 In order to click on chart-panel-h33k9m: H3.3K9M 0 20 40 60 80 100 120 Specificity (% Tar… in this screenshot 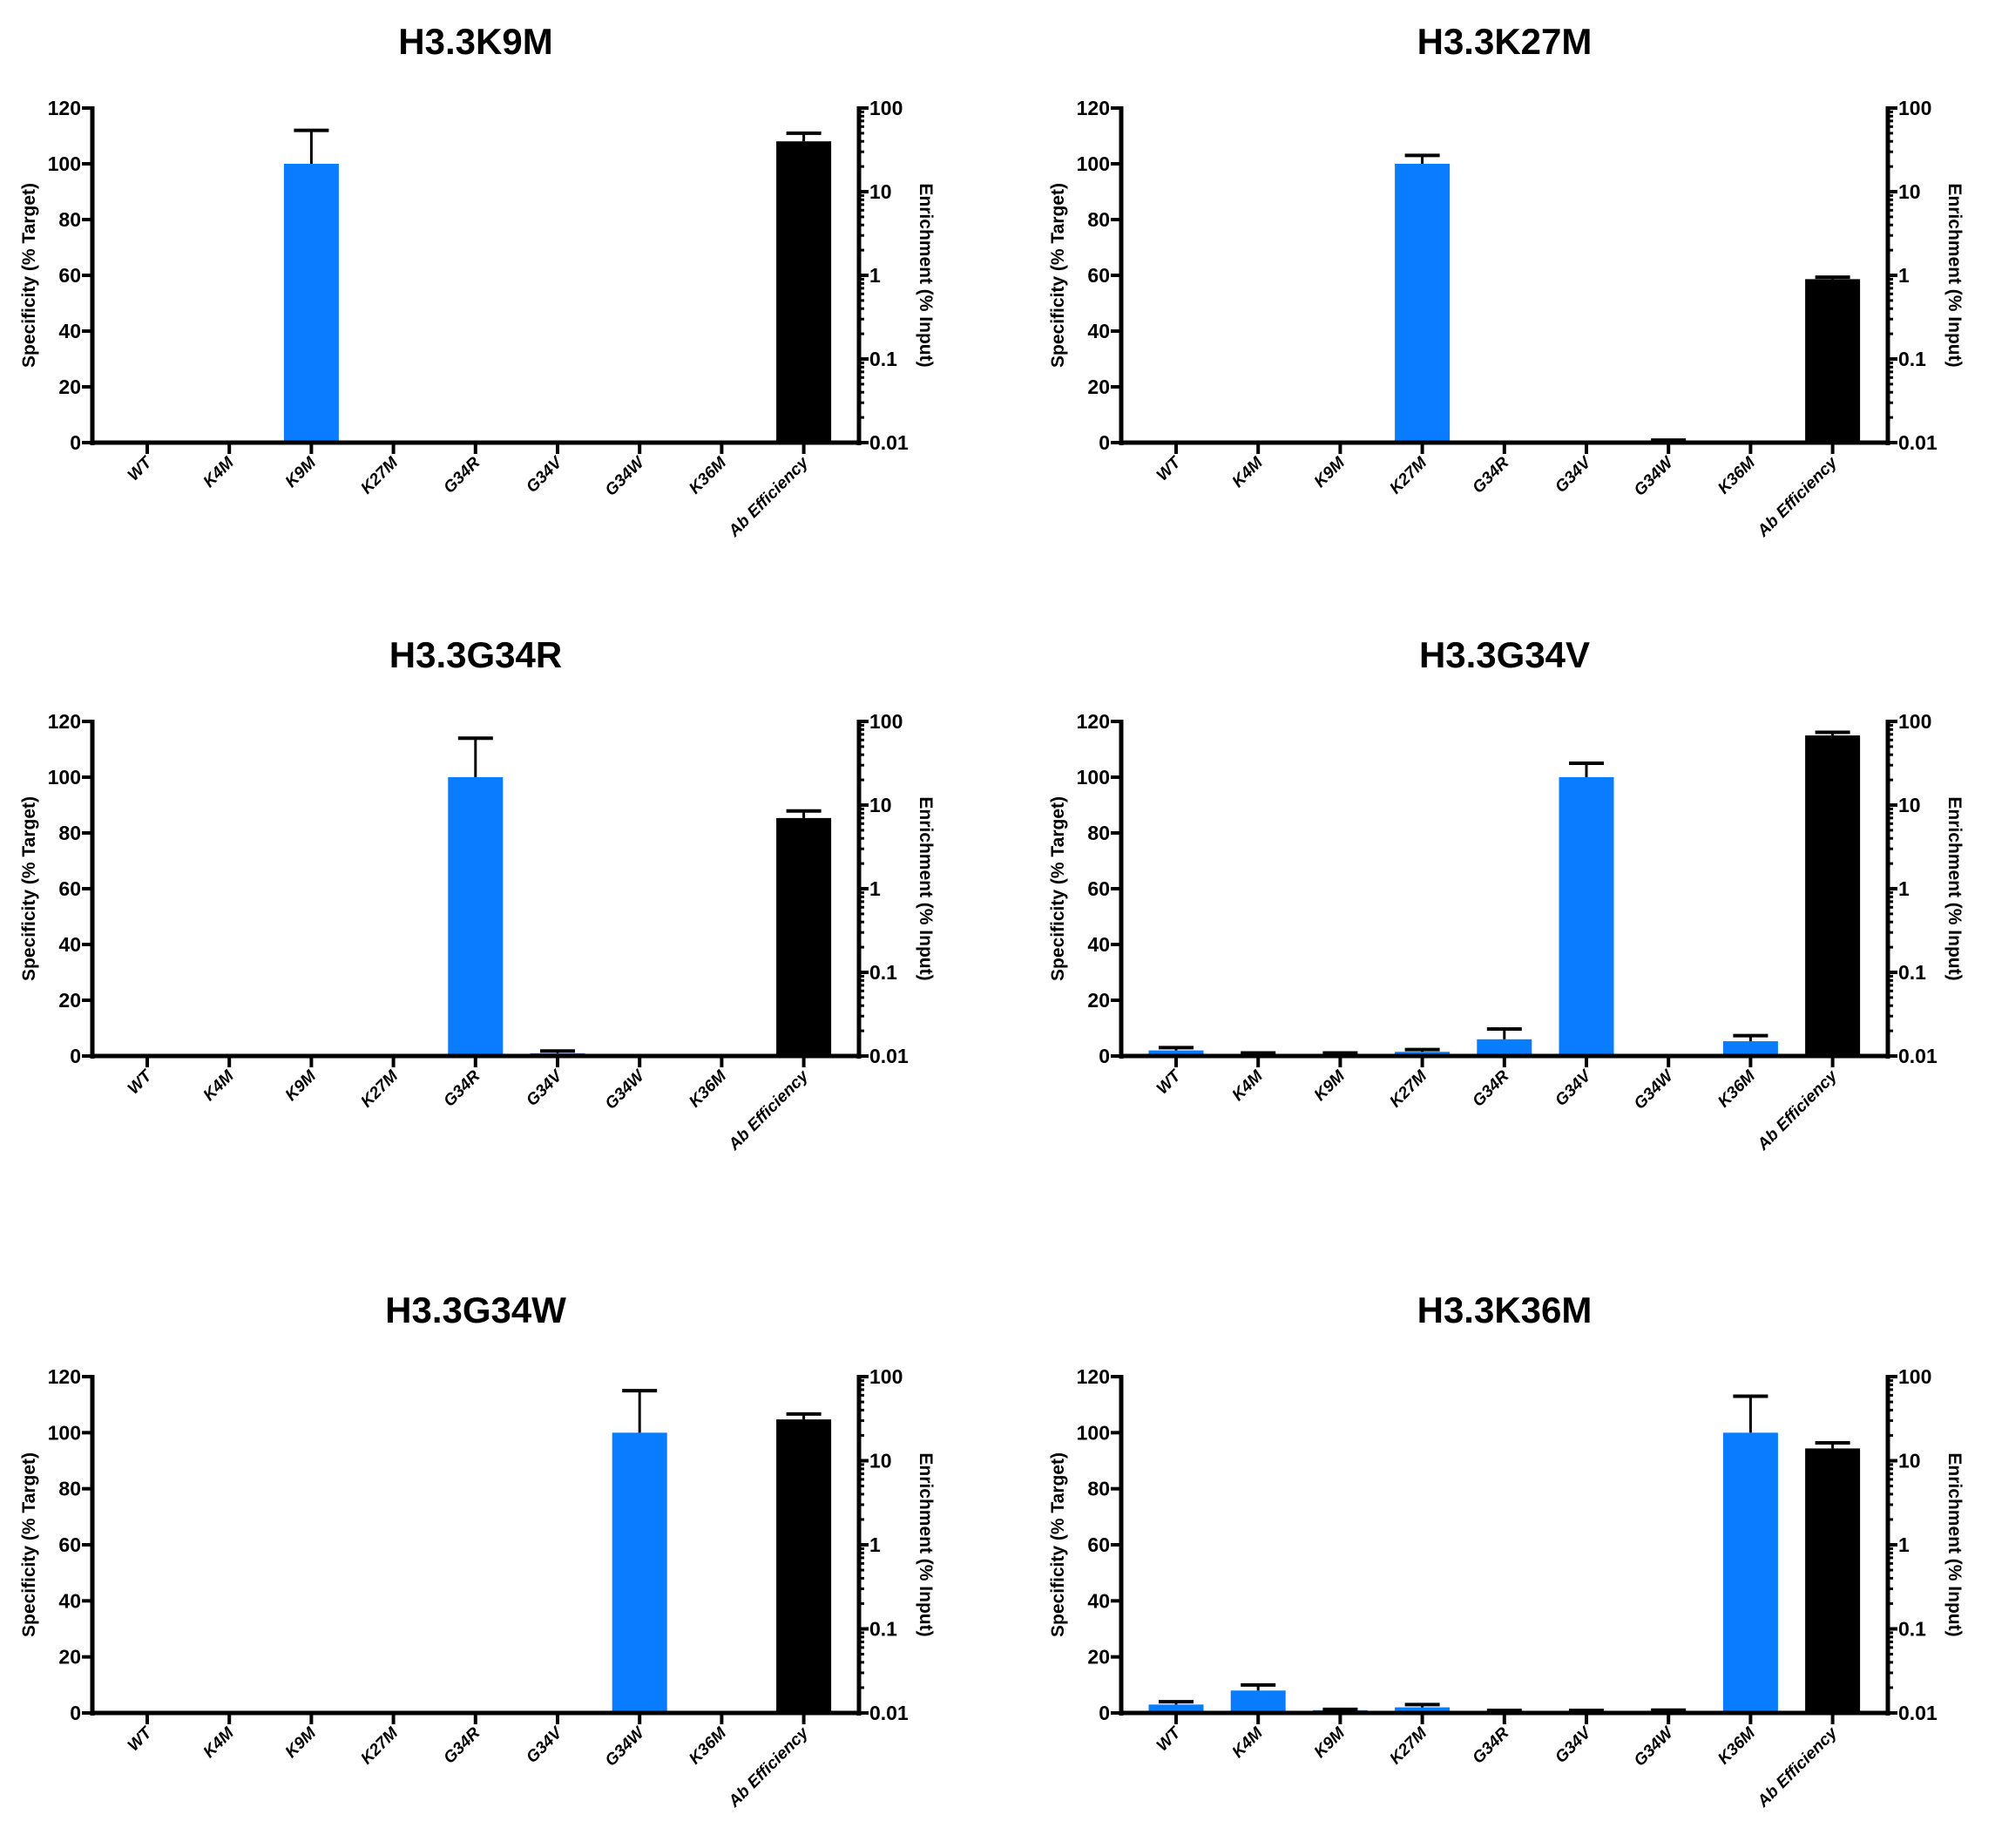, I will do `click(477, 281)`.